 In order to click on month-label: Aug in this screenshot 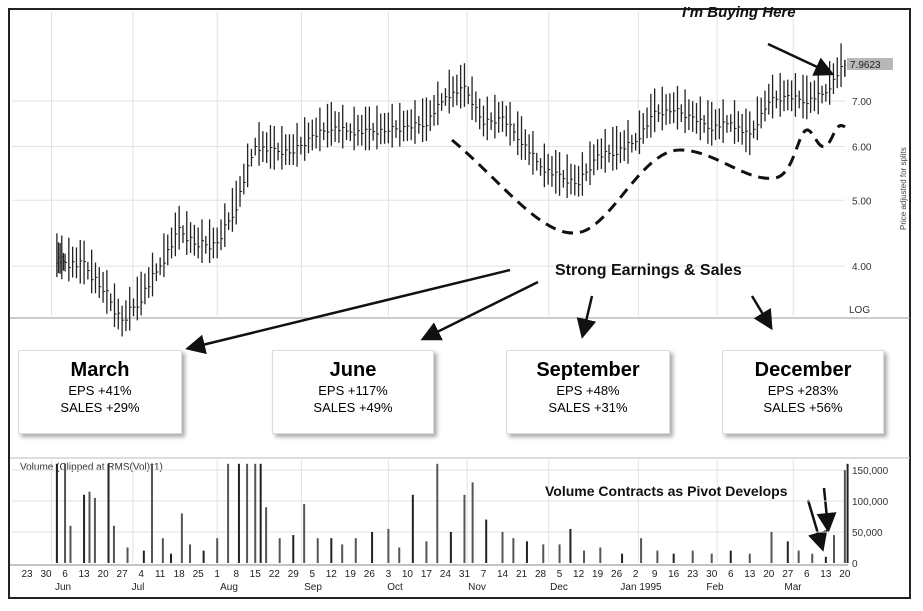, I will do `click(229, 587)`.